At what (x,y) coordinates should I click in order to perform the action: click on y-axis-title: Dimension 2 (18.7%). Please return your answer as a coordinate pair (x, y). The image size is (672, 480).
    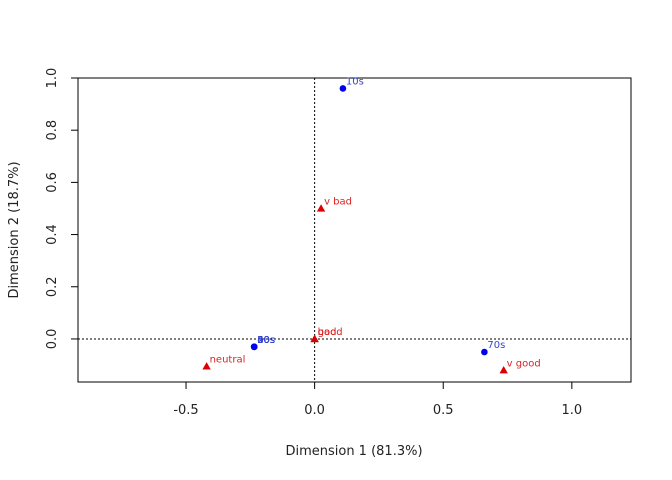
    Looking at the image, I should click on (14, 229).